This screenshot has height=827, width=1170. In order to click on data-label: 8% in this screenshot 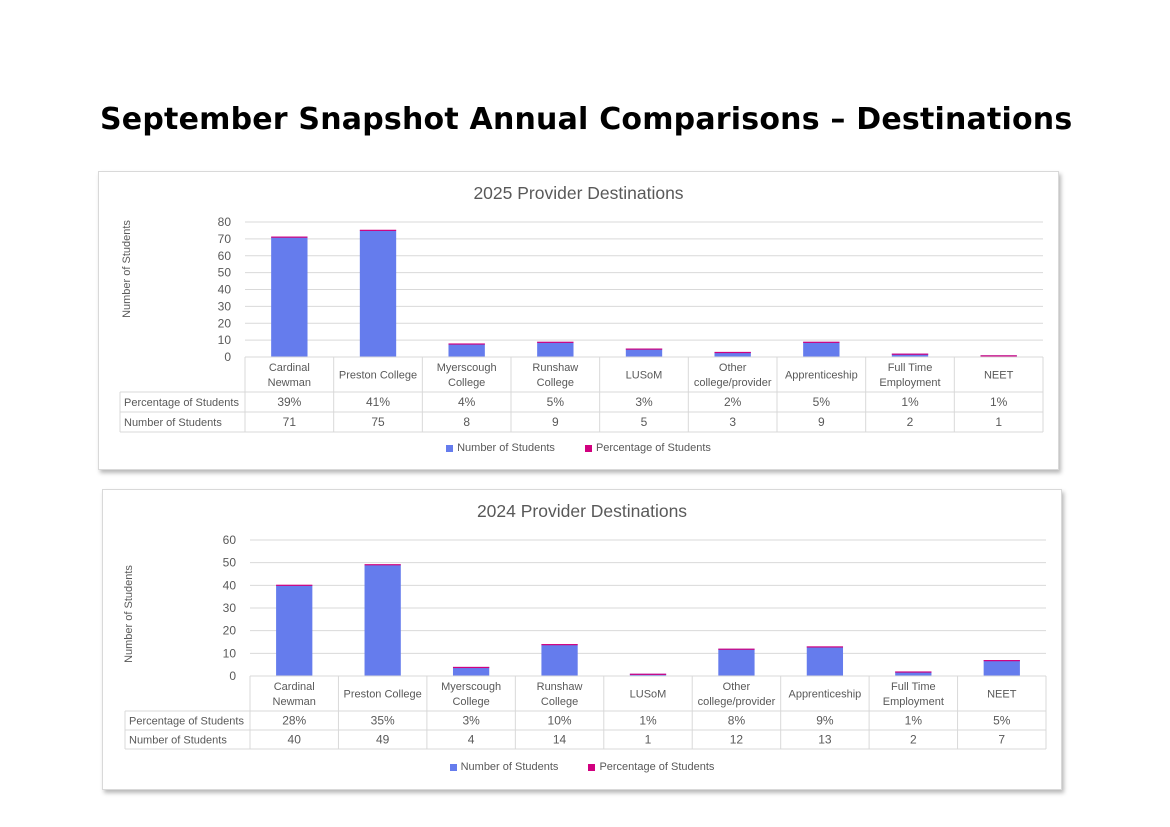, I will do `click(737, 721)`.